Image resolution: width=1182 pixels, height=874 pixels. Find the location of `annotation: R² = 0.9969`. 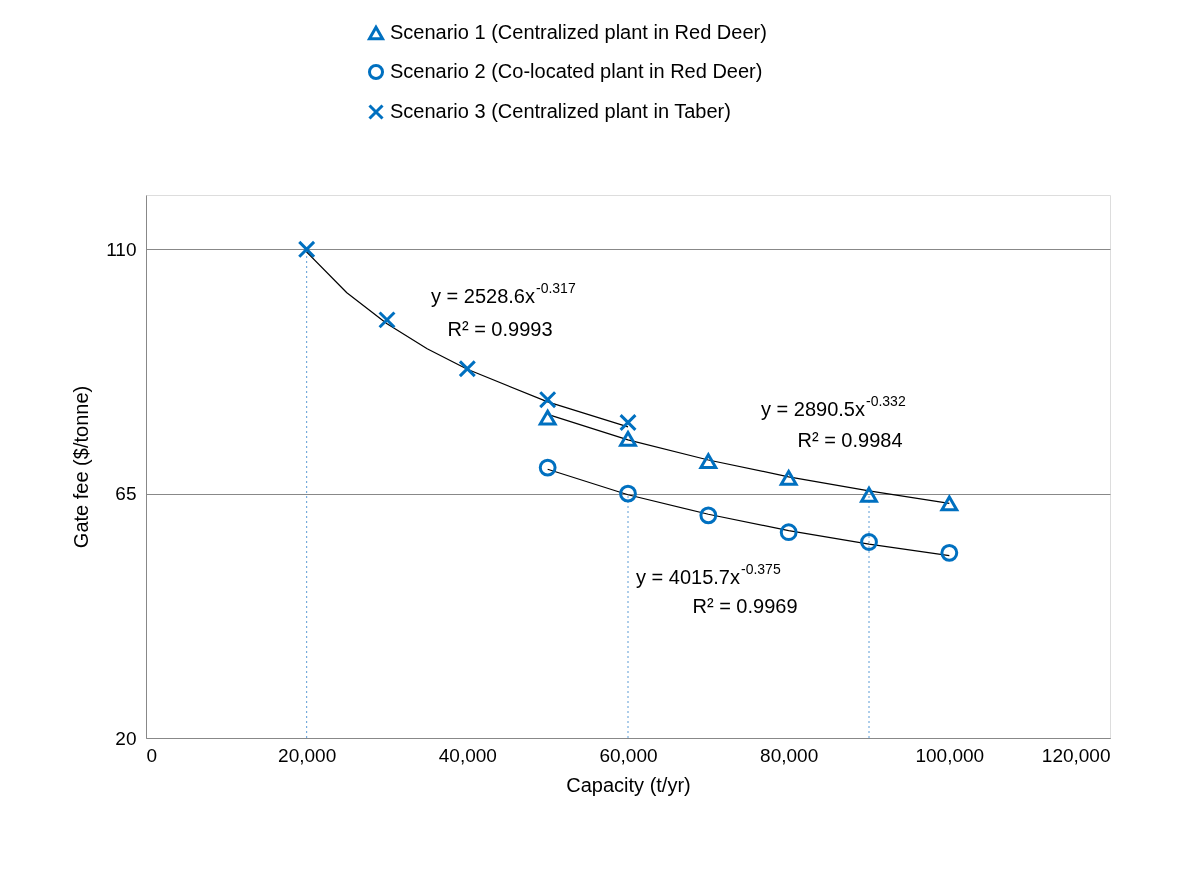

annotation: R² = 0.9969 is located at coordinates (745, 606).